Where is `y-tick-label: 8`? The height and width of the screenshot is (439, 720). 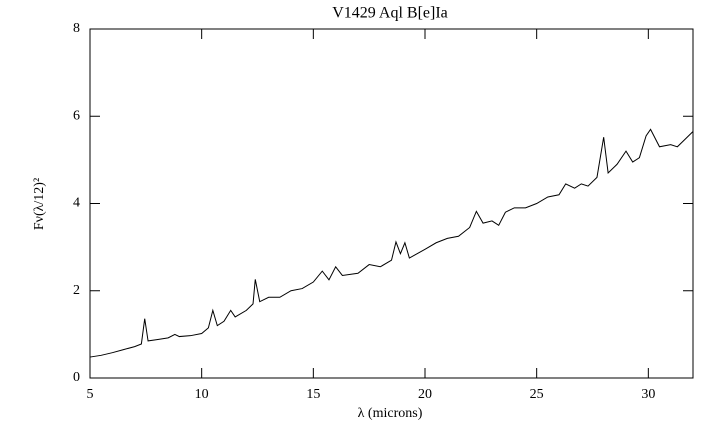 y-tick-label: 8 is located at coordinates (76, 28).